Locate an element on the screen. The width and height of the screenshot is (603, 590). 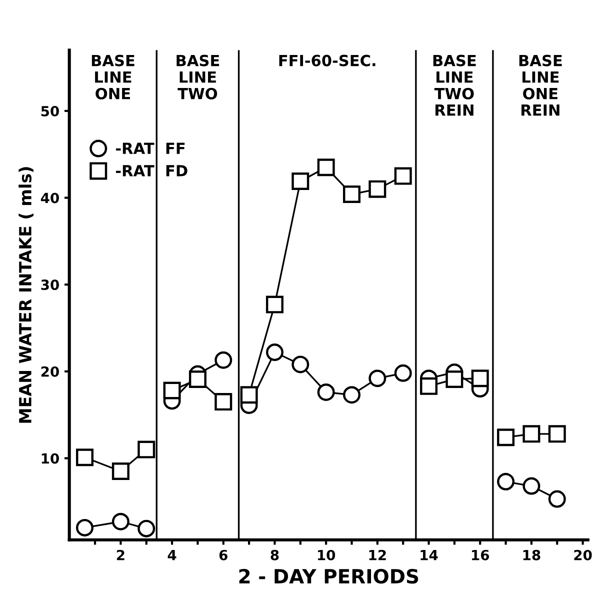
annotation: FFI-60-SEC. is located at coordinates (327, 60).